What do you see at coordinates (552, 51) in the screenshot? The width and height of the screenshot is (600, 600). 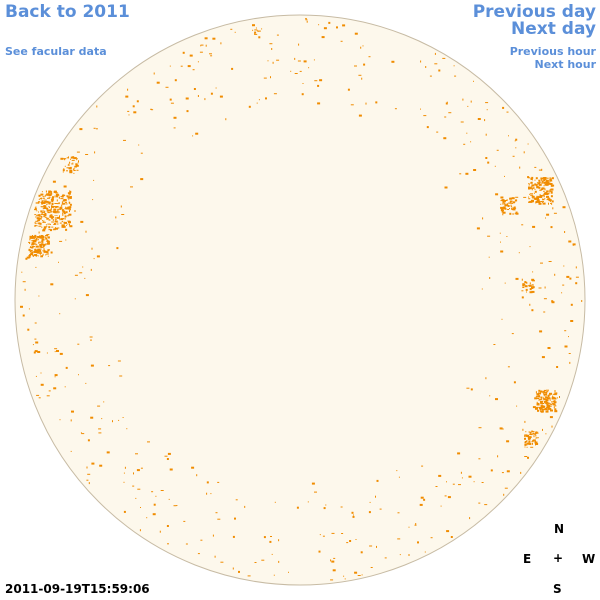 I see `previous-hour-link: Previous hour` at bounding box center [552, 51].